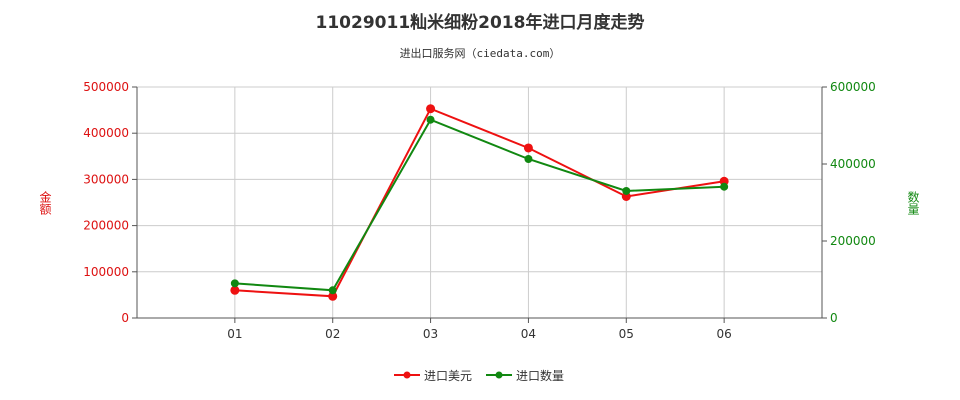  I want to click on legend-marker-import-usd, so click(407, 375).